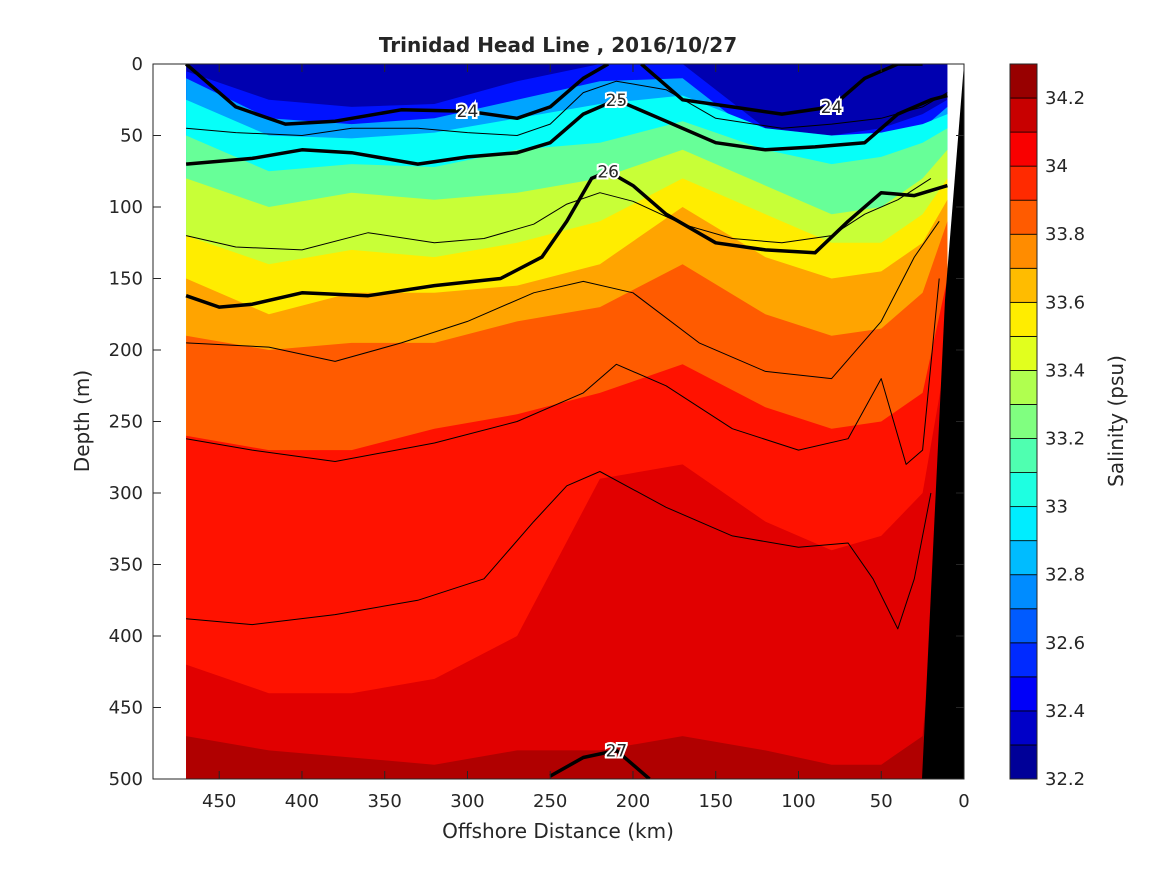 Image resolution: width=1167 pixels, height=875 pixels. What do you see at coordinates (467, 801) in the screenshot?
I see `x-tick-label-3: 300` at bounding box center [467, 801].